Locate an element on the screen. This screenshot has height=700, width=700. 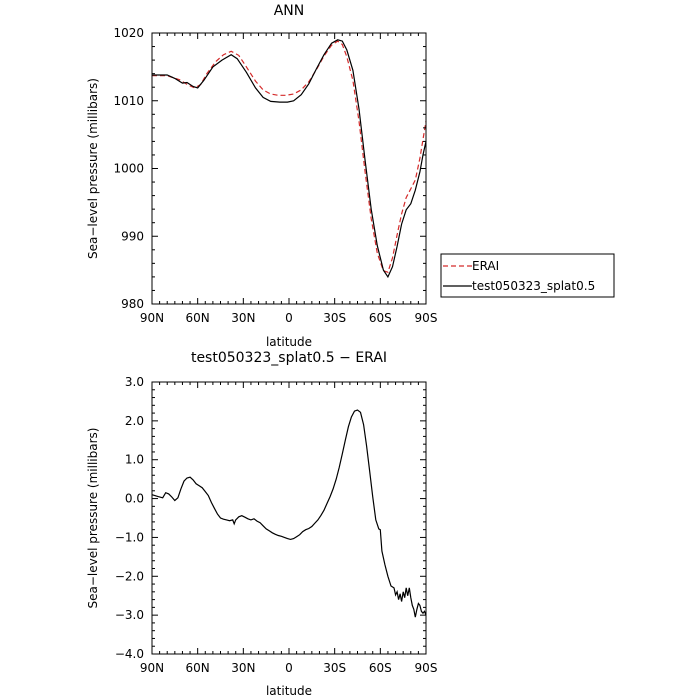
y-tick-label: 980 is located at coordinates (132, 304).